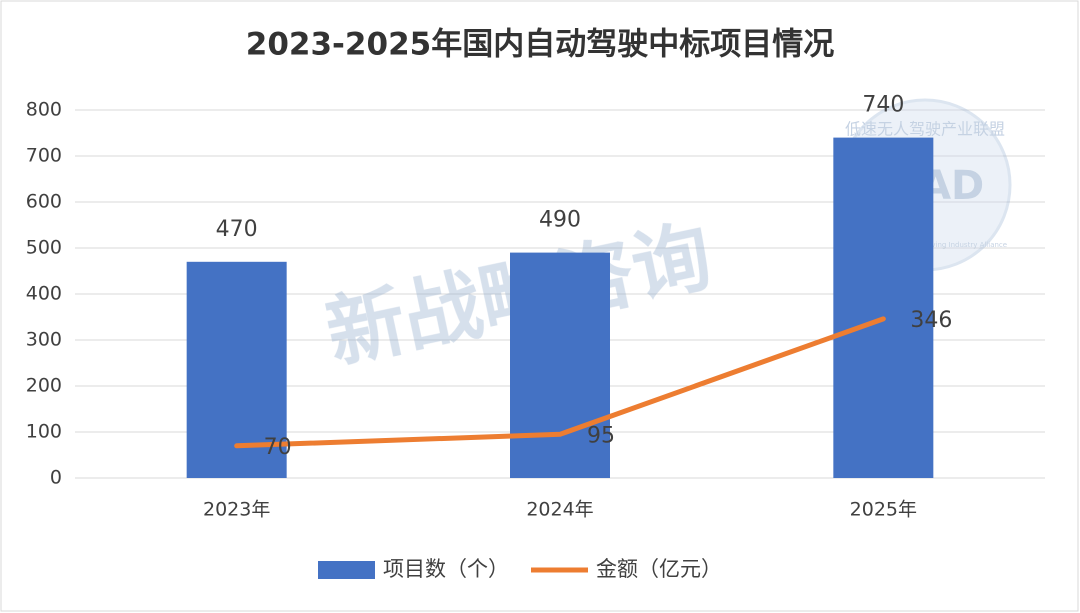 The height and width of the screenshot is (613, 1080). Describe the element at coordinates (44, 202) in the screenshot. I see `y-tick-label: 600` at that location.